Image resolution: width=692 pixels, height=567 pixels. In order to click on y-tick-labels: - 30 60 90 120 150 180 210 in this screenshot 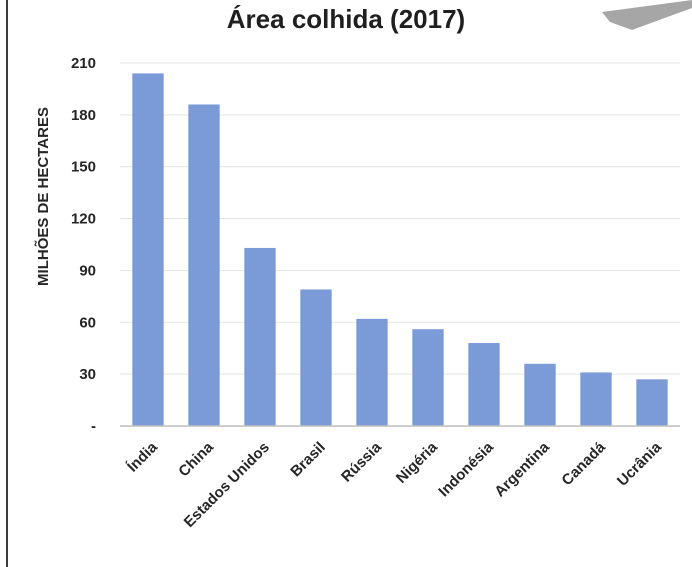, I will do `click(83, 245)`.